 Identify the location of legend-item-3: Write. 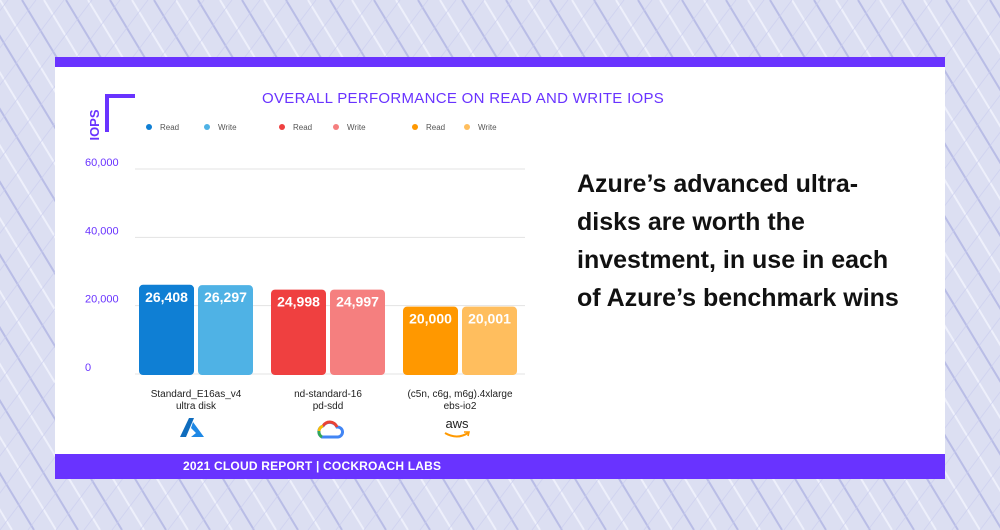
(349, 128).